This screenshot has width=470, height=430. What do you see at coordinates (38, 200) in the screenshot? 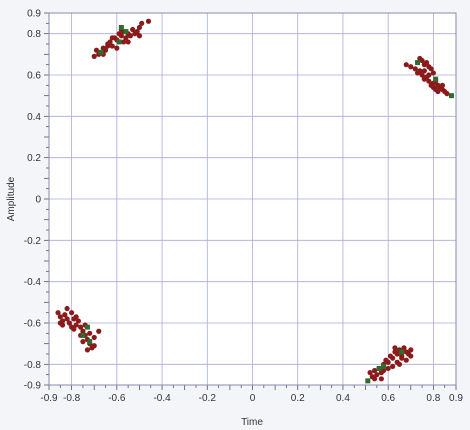
I see `y-tick-label: 0` at bounding box center [38, 200].